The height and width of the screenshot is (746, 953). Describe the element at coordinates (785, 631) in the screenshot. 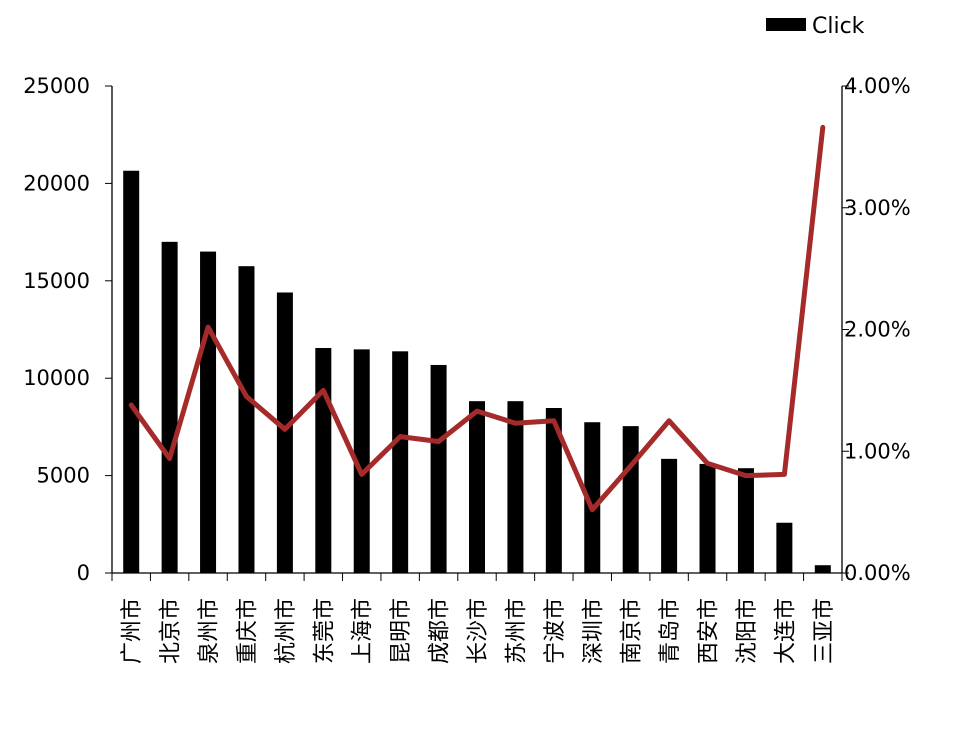

I see `category-label: 大连市` at that location.